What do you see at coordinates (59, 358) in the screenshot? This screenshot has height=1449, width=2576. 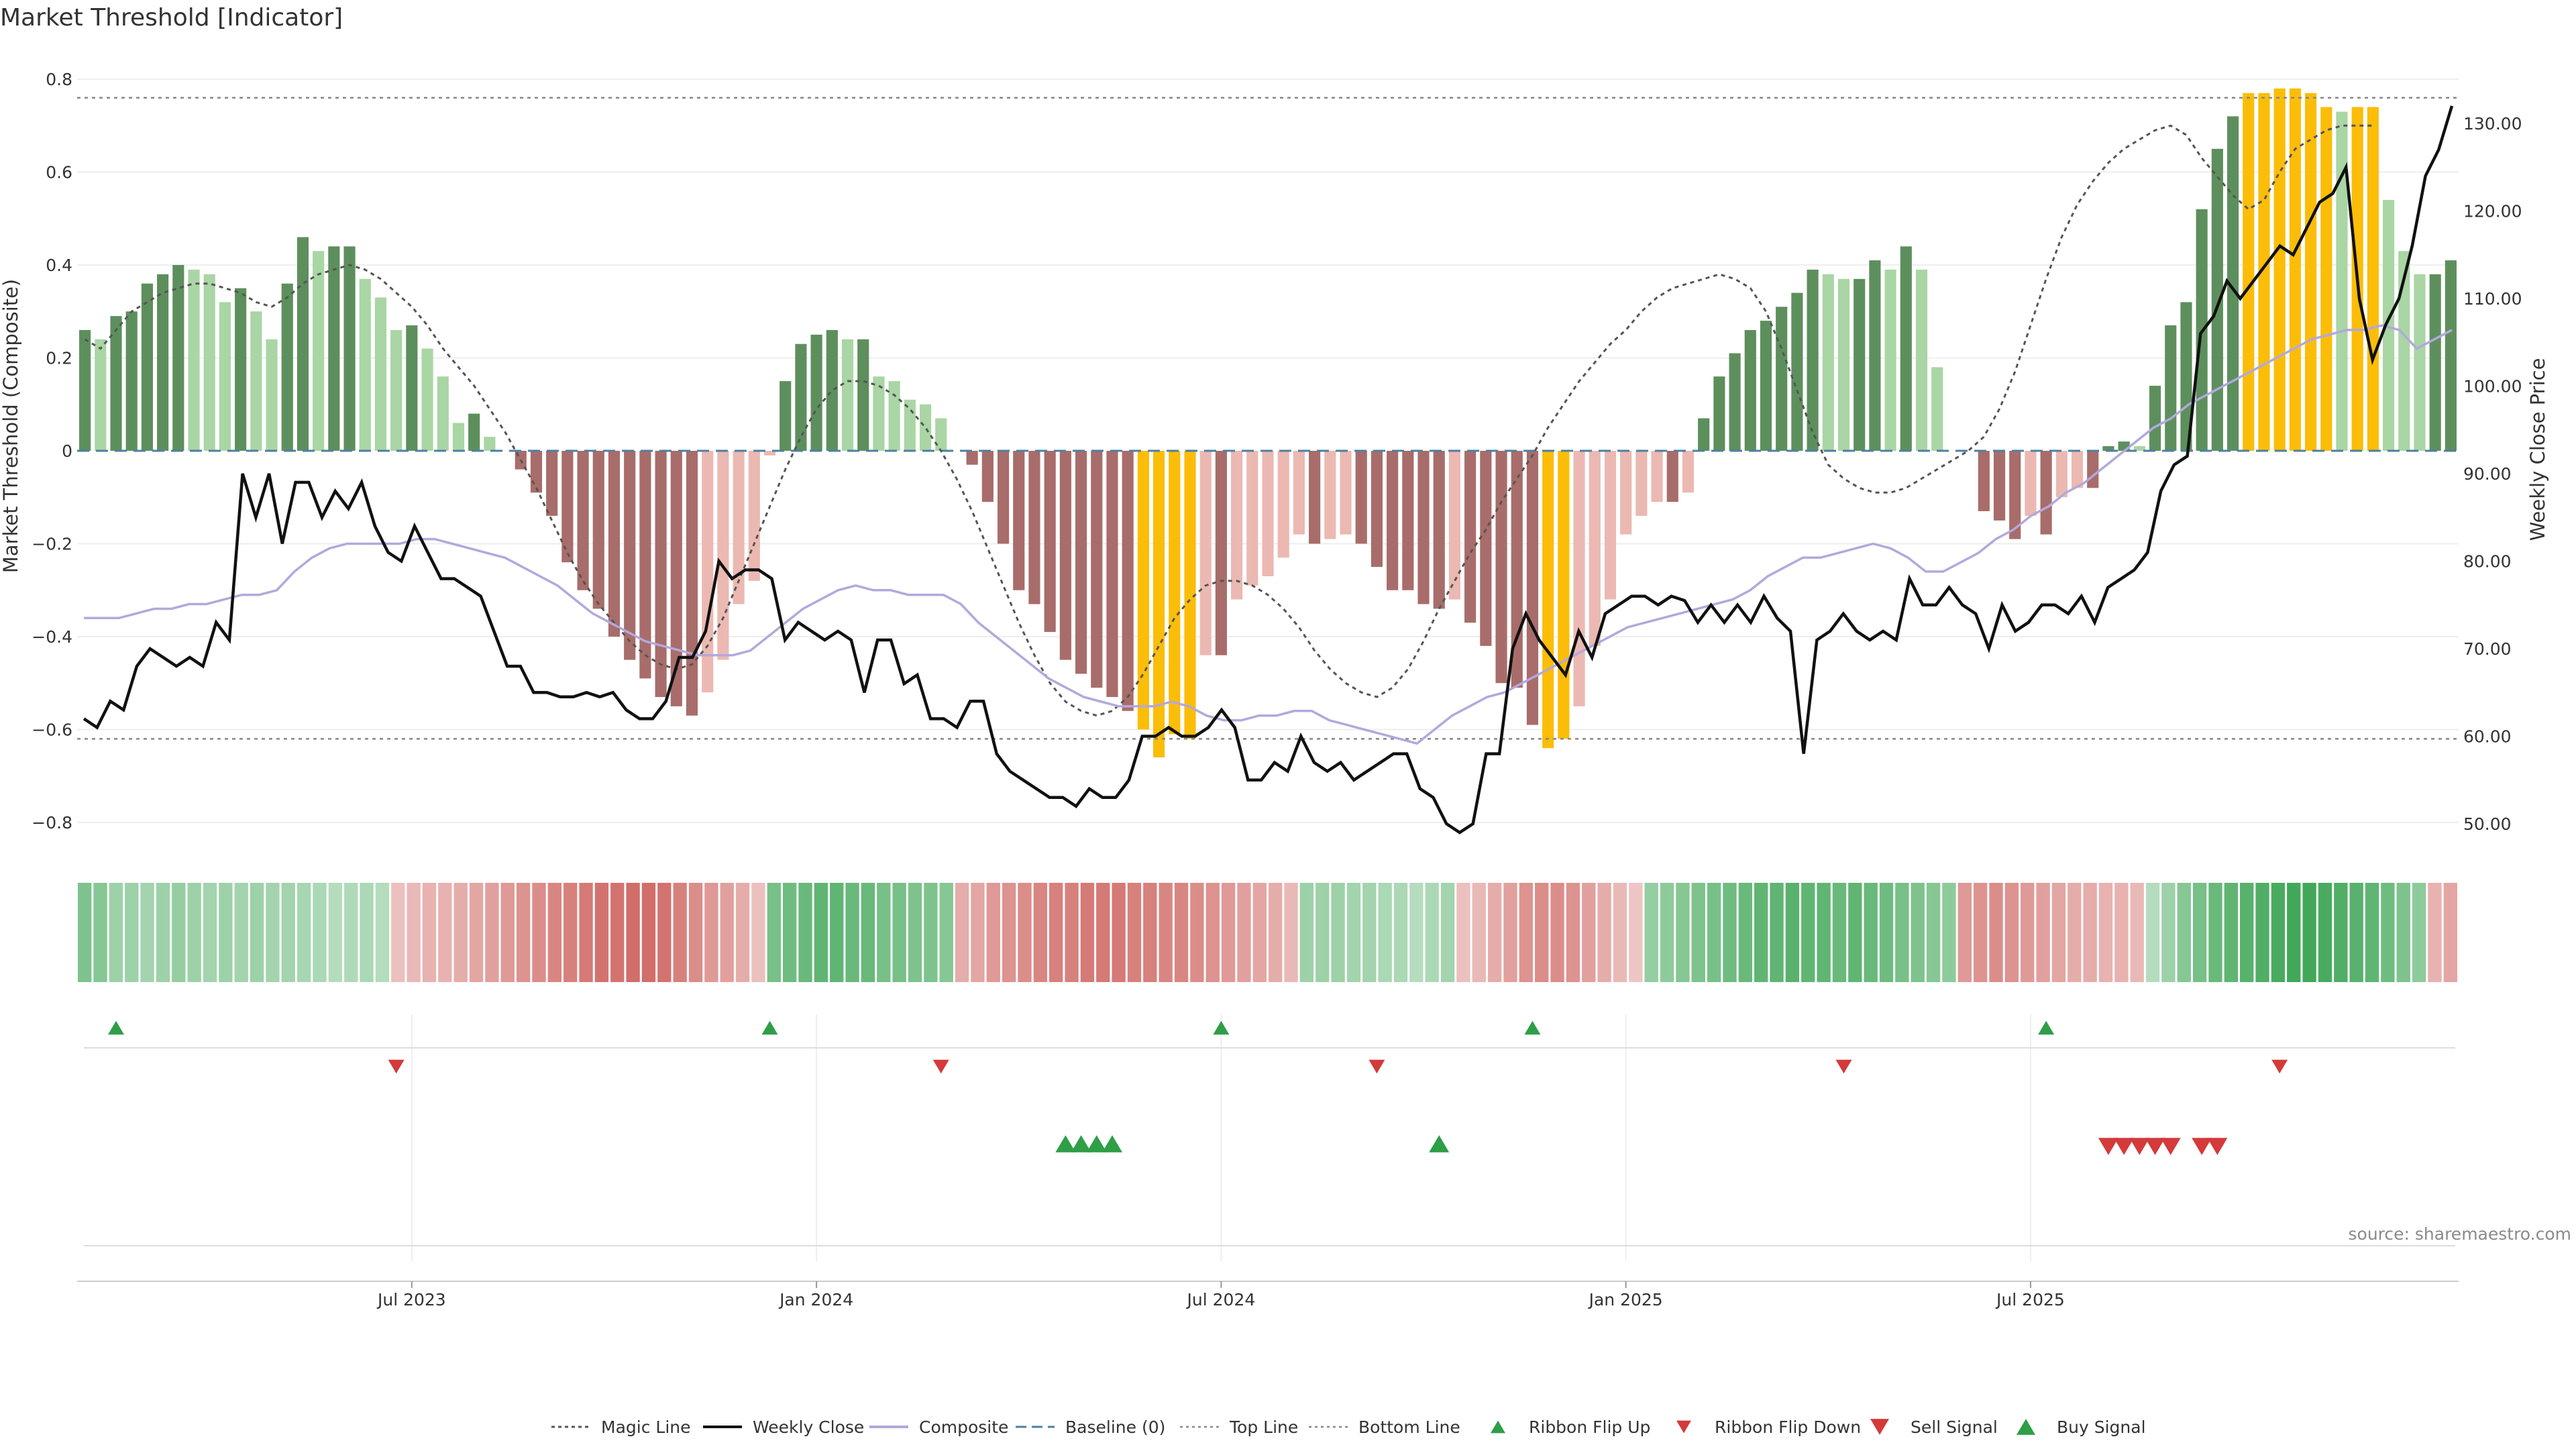 I see `y-tick-label: 0.2` at bounding box center [59, 358].